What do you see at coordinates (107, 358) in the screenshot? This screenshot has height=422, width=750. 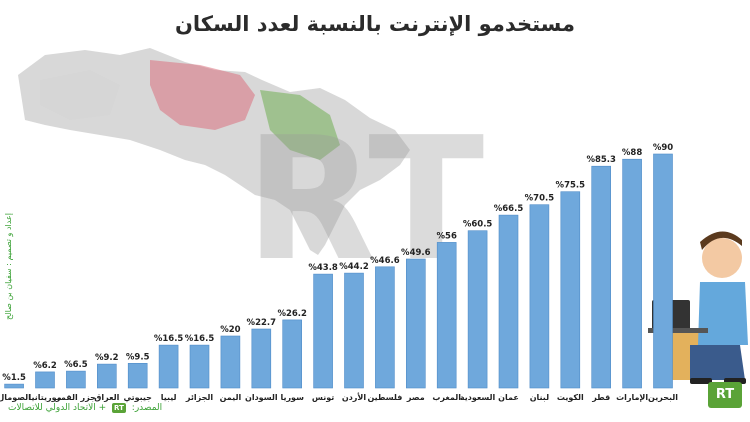 I see `bar-value-label-18: %9.2` at bounding box center [107, 358].